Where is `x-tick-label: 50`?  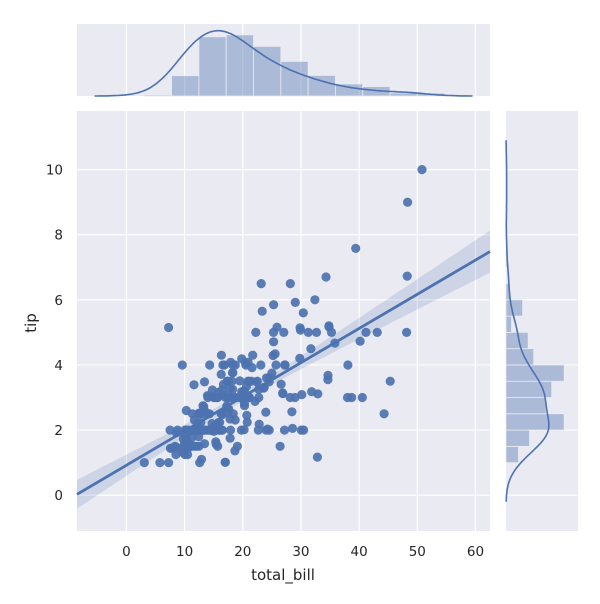
x-tick-label: 50 is located at coordinates (417, 552).